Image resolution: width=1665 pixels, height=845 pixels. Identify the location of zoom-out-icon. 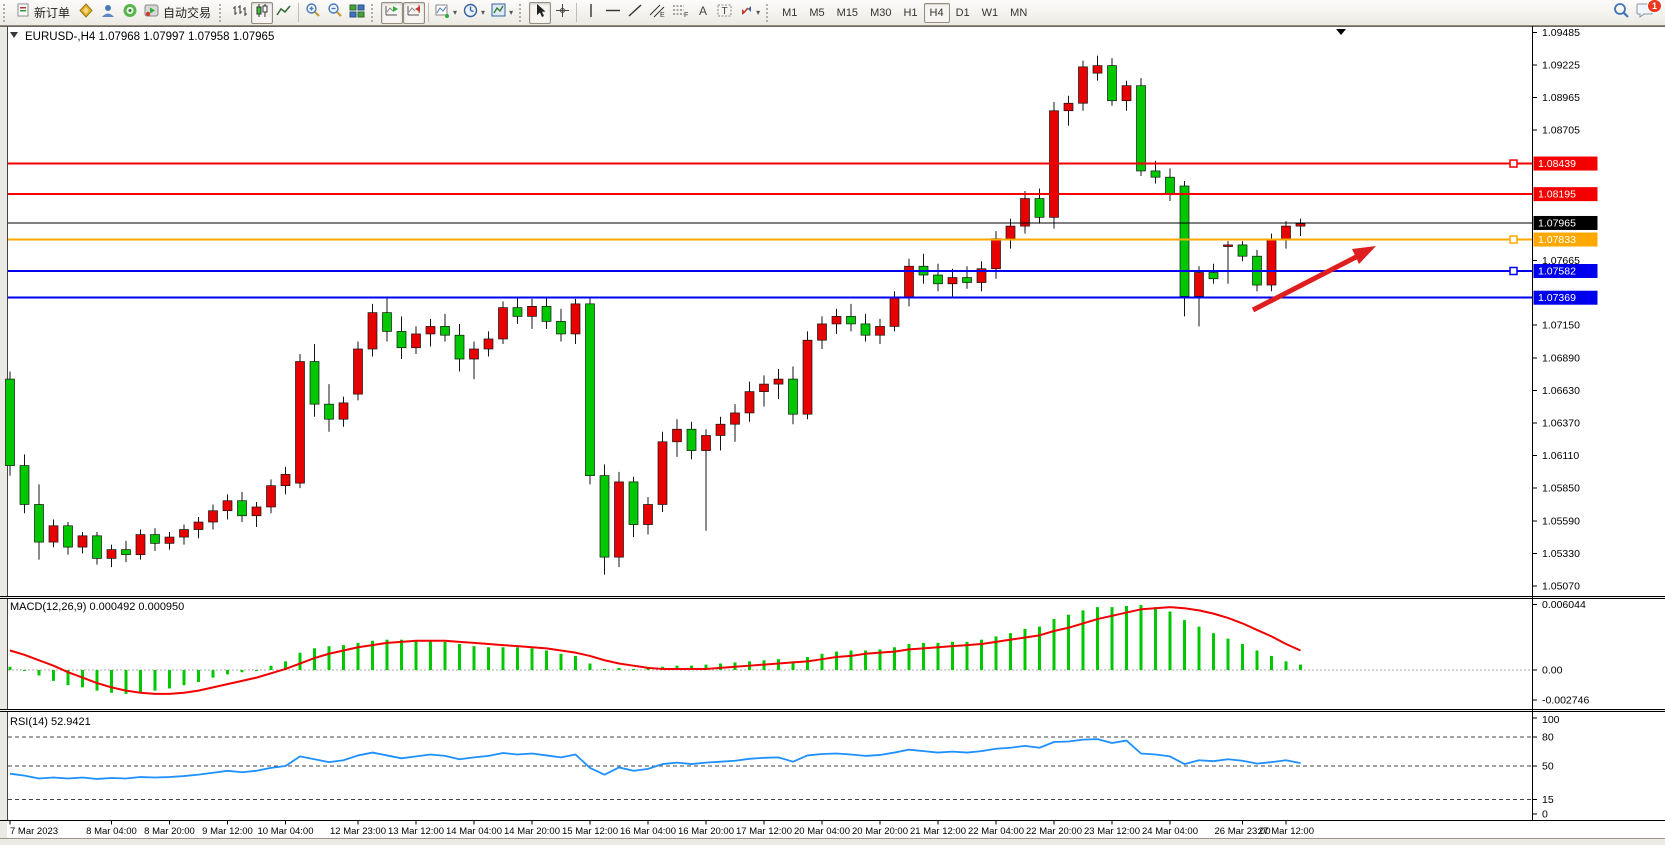
(335, 12).